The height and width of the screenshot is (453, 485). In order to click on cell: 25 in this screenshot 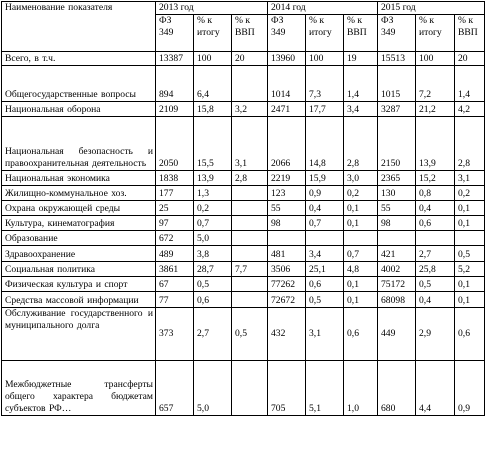, I will do `click(174, 208)`.